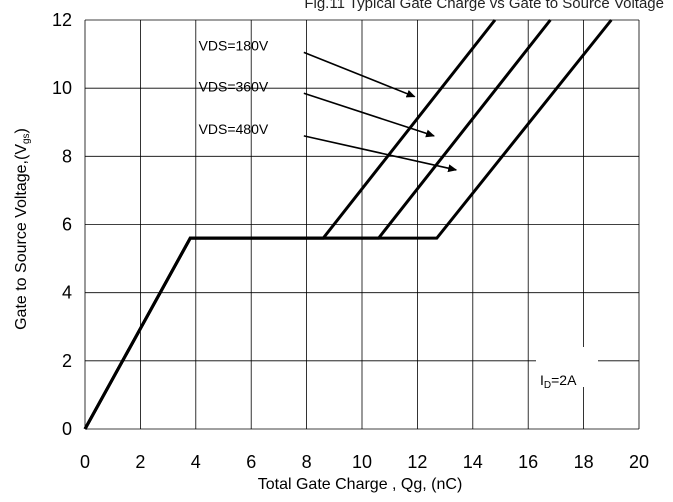 This screenshot has height=502, width=673. What do you see at coordinates (234, 46) in the screenshot?
I see `series-label: VDS=180V` at bounding box center [234, 46].